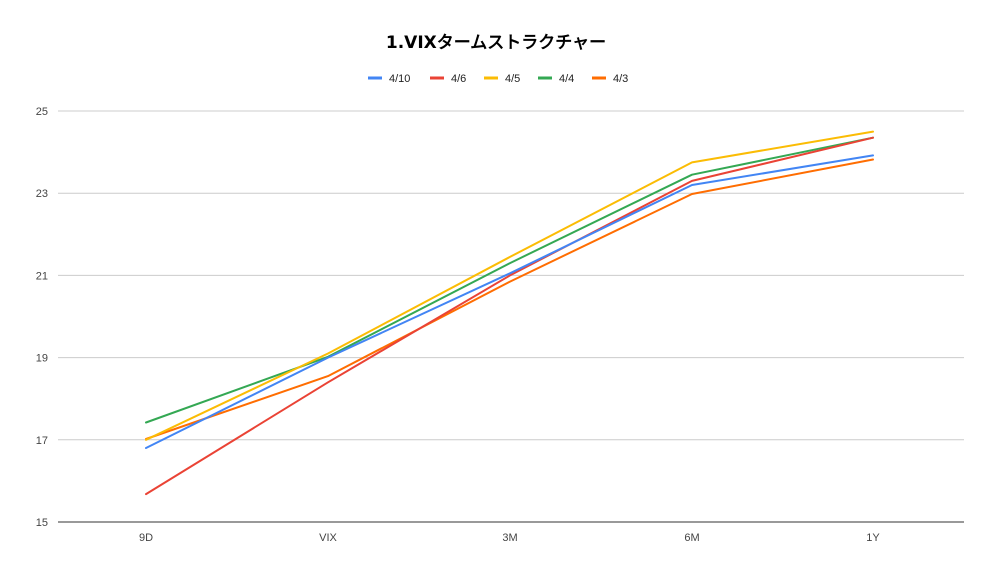 This screenshot has width=993, height=571. I want to click on y-tick-label: 21, so click(42, 276).